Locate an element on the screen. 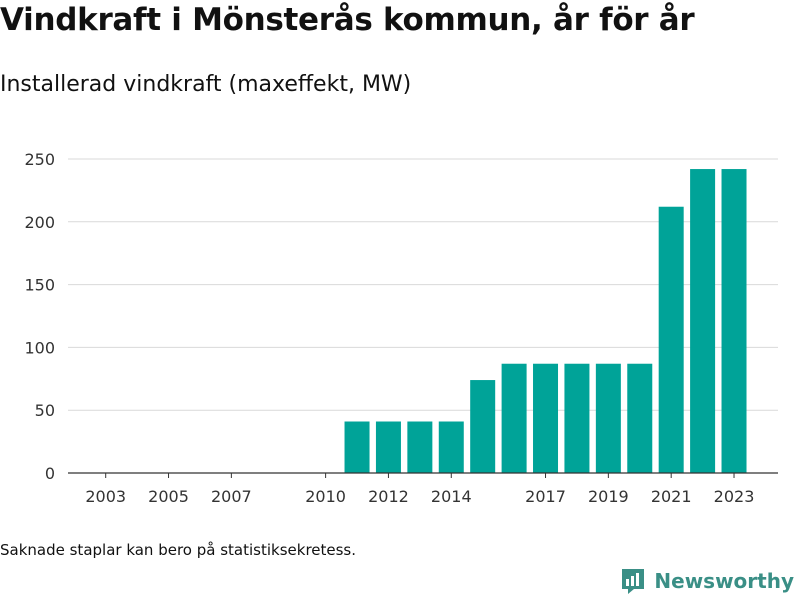 This screenshot has height=600, width=800. x-tick-label: 2023 is located at coordinates (734, 496).